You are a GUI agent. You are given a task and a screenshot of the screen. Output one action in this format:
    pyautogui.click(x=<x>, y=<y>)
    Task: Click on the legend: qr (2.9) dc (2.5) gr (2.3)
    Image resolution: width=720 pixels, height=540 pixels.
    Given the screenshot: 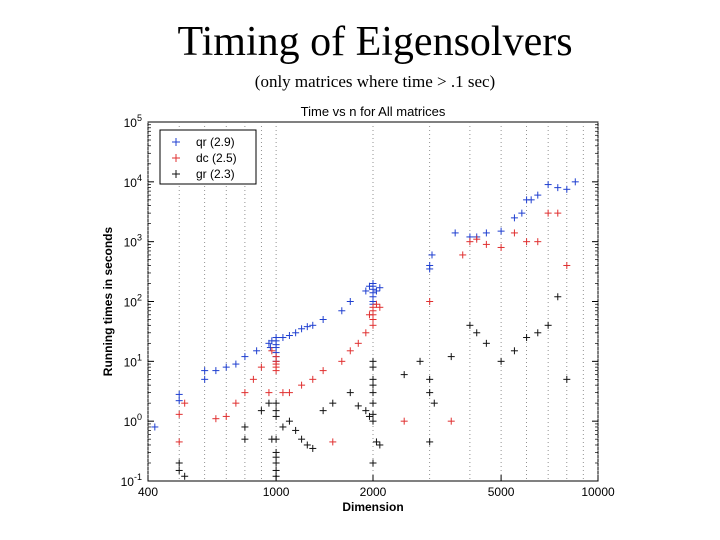 What is the action you would take?
    pyautogui.click(x=208, y=157)
    